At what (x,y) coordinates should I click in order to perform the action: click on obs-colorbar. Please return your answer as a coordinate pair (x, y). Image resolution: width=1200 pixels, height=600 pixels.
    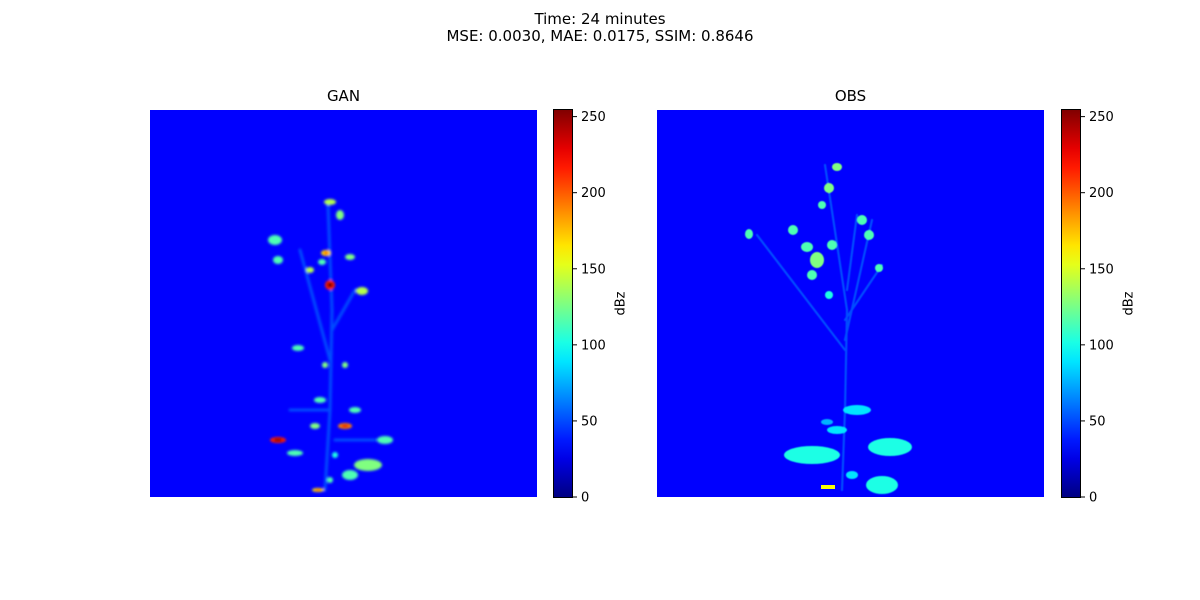
    Looking at the image, I should click on (1071, 303).